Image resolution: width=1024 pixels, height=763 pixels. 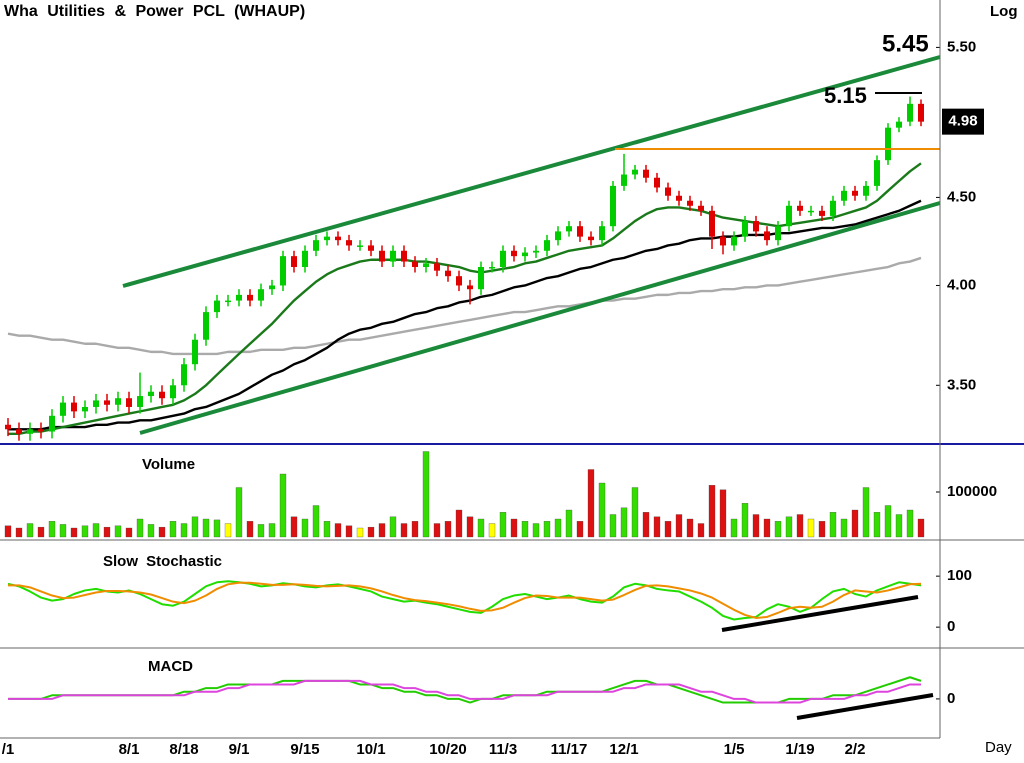 What do you see at coordinates (972, 491) in the screenshot?
I see `y-tick-label: 100000` at bounding box center [972, 491].